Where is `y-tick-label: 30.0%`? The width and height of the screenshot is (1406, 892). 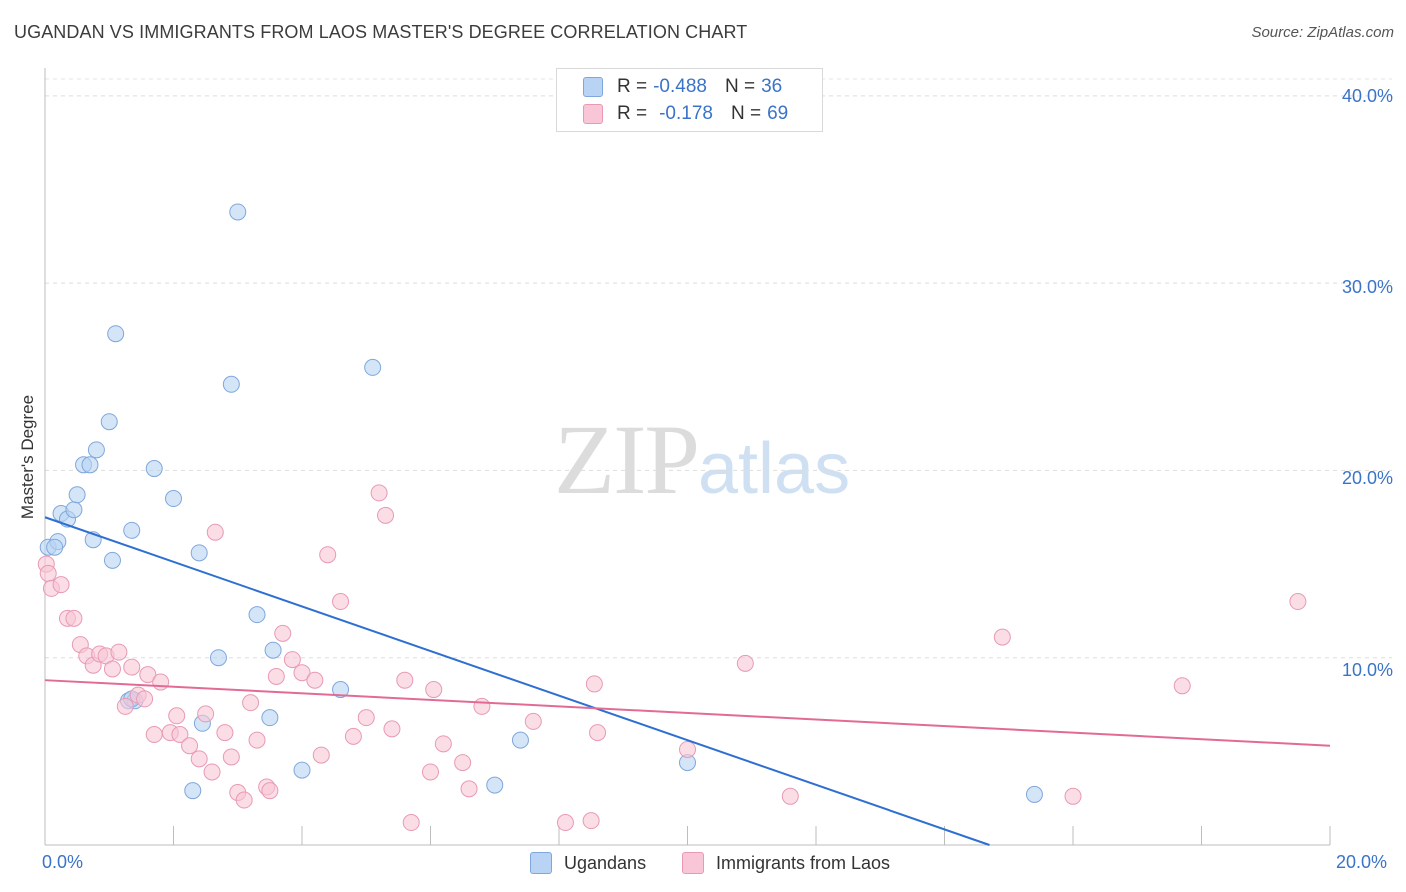
y-tick-label: 30.0% is located at coordinates (1367, 287).